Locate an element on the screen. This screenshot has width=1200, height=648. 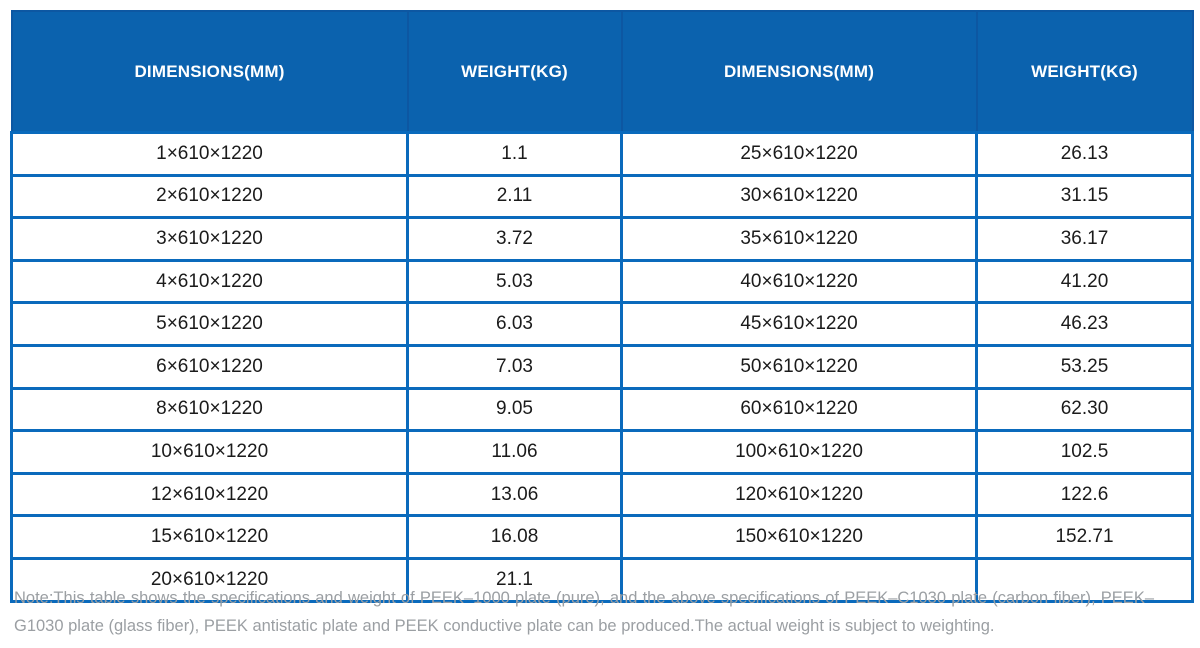
dimensions-cell: 2×610×1220 is located at coordinates (209, 196).